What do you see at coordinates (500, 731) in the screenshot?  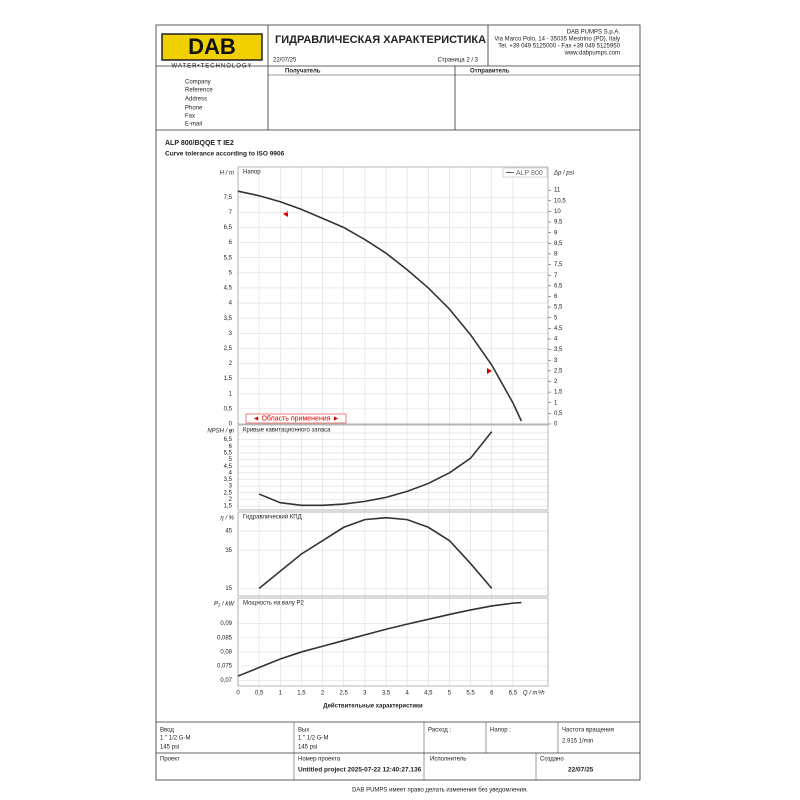 I see `cell: Напор :` at bounding box center [500, 731].